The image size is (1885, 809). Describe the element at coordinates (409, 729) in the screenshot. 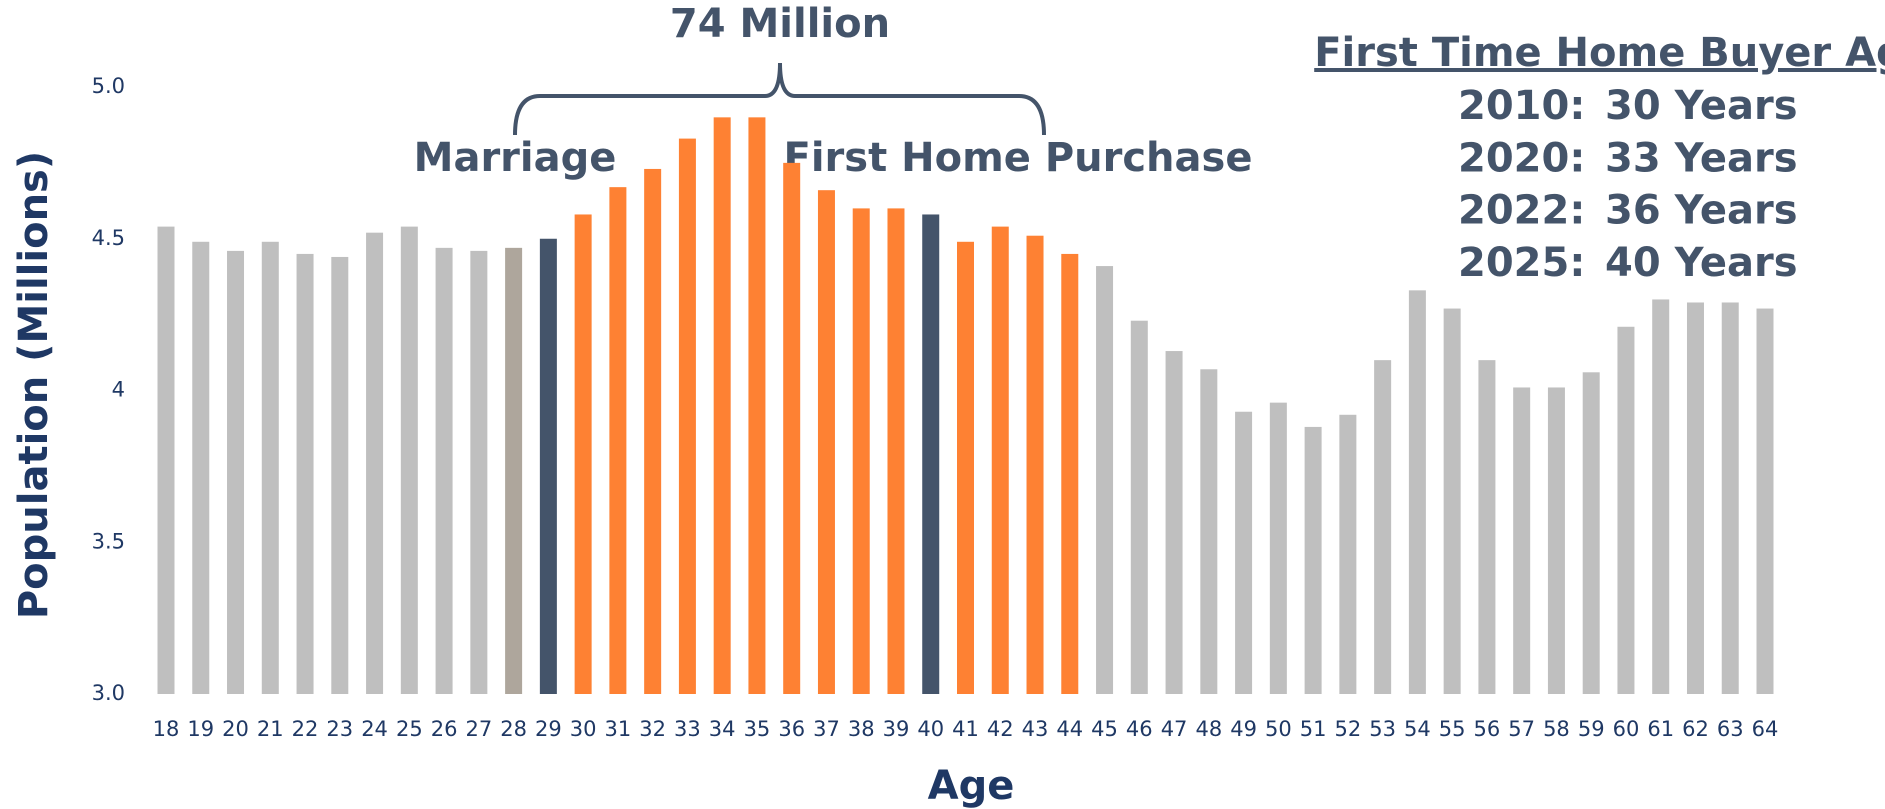

I see `x-tick-label: 25` at that location.